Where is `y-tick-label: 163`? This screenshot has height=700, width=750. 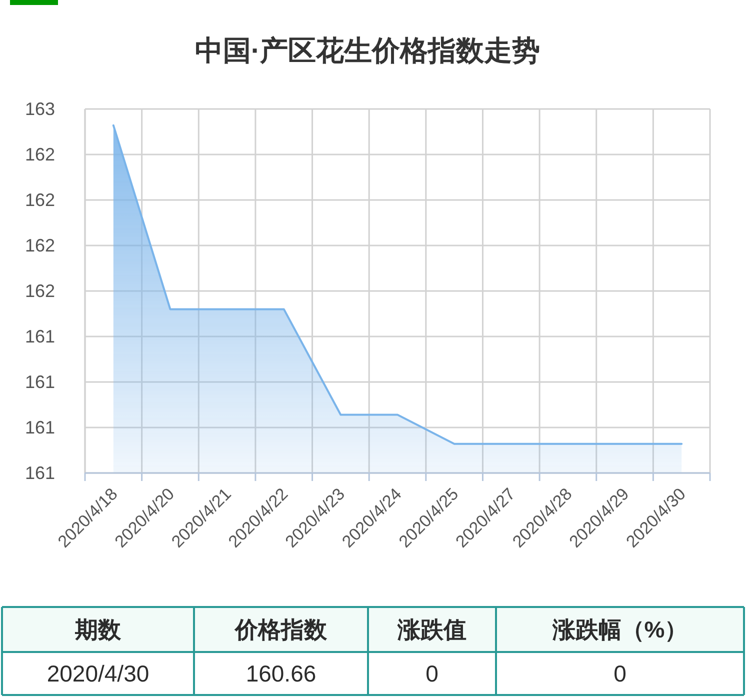
y-tick-label: 163 is located at coordinates (39, 109).